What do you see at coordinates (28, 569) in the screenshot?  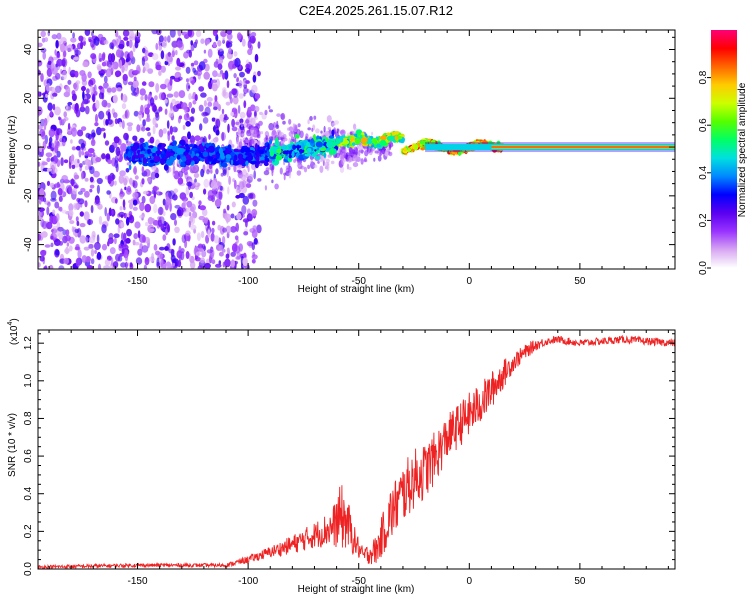 I see `snr-y-tick-label: 0.0` at bounding box center [28, 569].